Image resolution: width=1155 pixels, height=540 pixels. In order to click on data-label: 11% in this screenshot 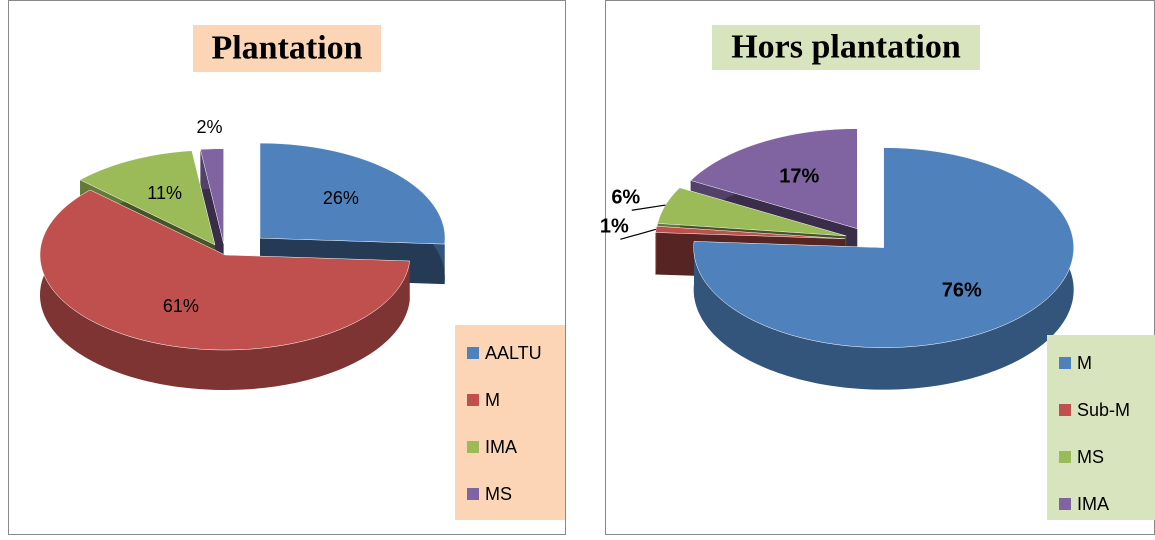, I will do `click(164, 193)`.